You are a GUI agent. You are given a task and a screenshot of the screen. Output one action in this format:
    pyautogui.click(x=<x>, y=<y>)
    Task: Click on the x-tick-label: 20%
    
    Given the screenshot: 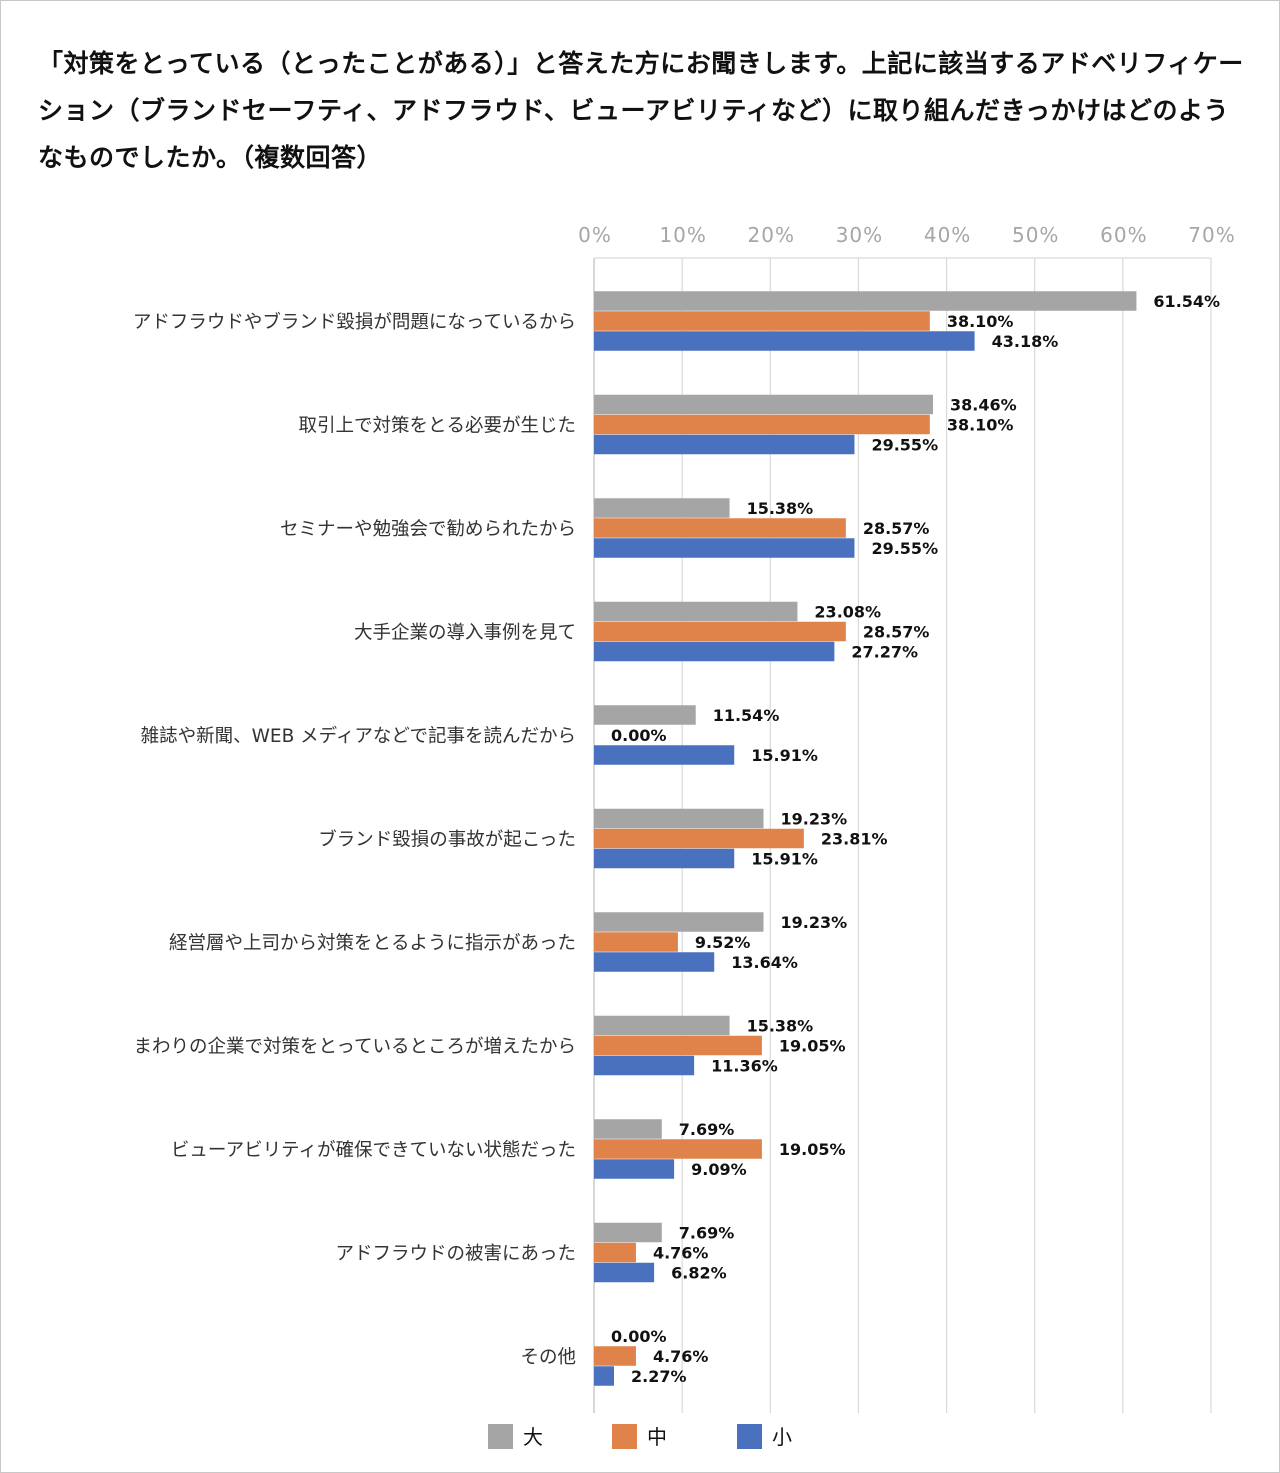 What is the action you would take?
    pyautogui.click(x=771, y=235)
    